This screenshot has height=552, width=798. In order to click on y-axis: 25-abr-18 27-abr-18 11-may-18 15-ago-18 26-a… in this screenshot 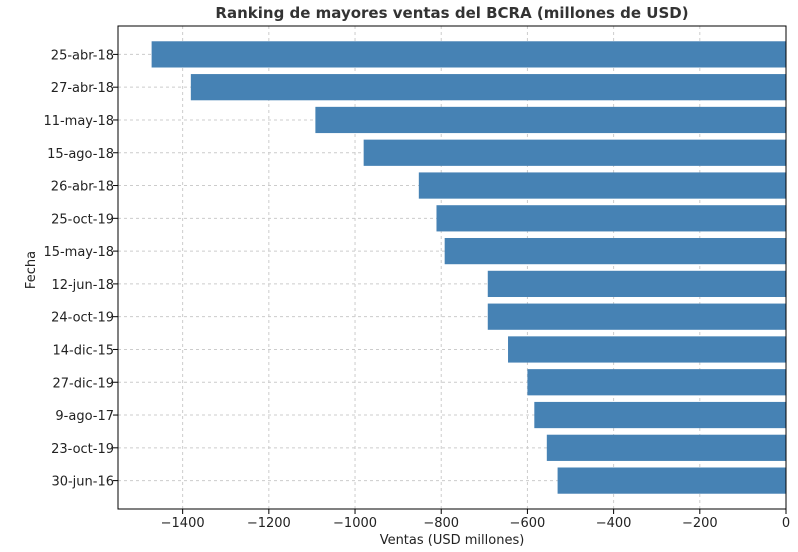, I will do `click(80, 269)`.